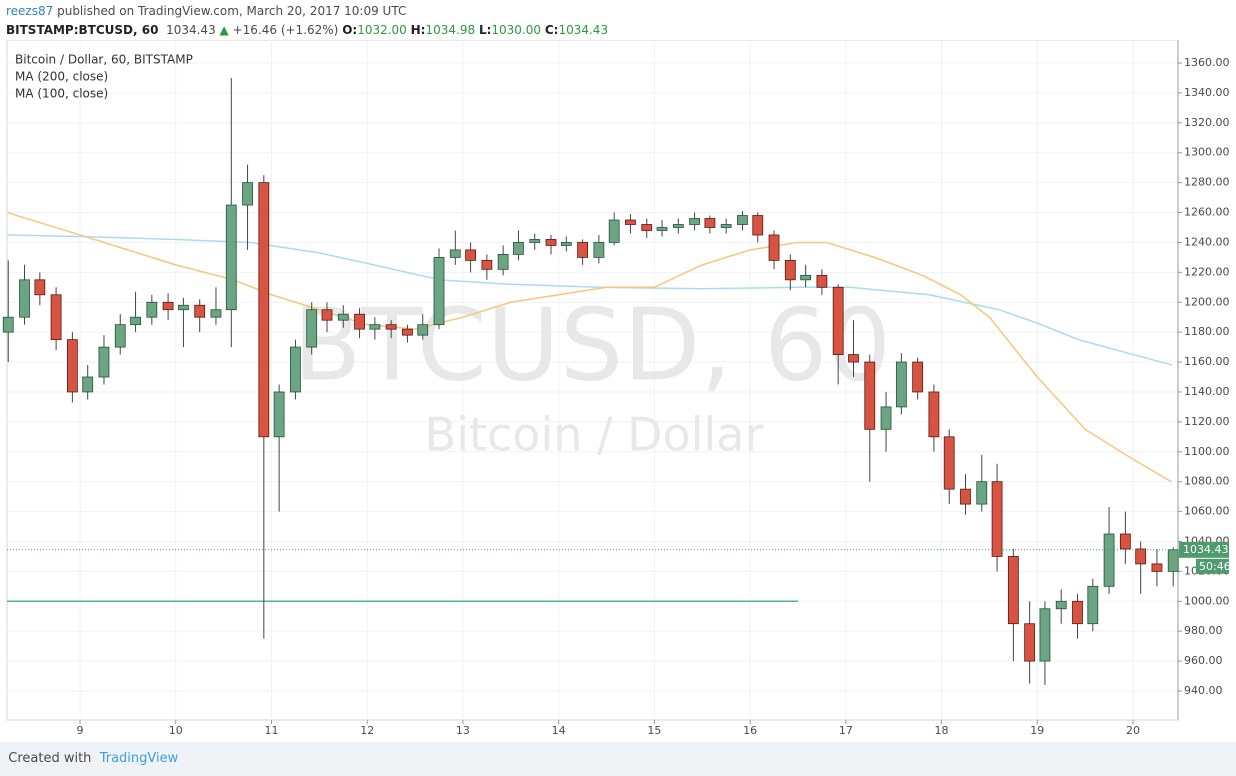  Describe the element at coordinates (1207, 122) in the screenshot. I see `y-tick-label: 1320.00` at that location.